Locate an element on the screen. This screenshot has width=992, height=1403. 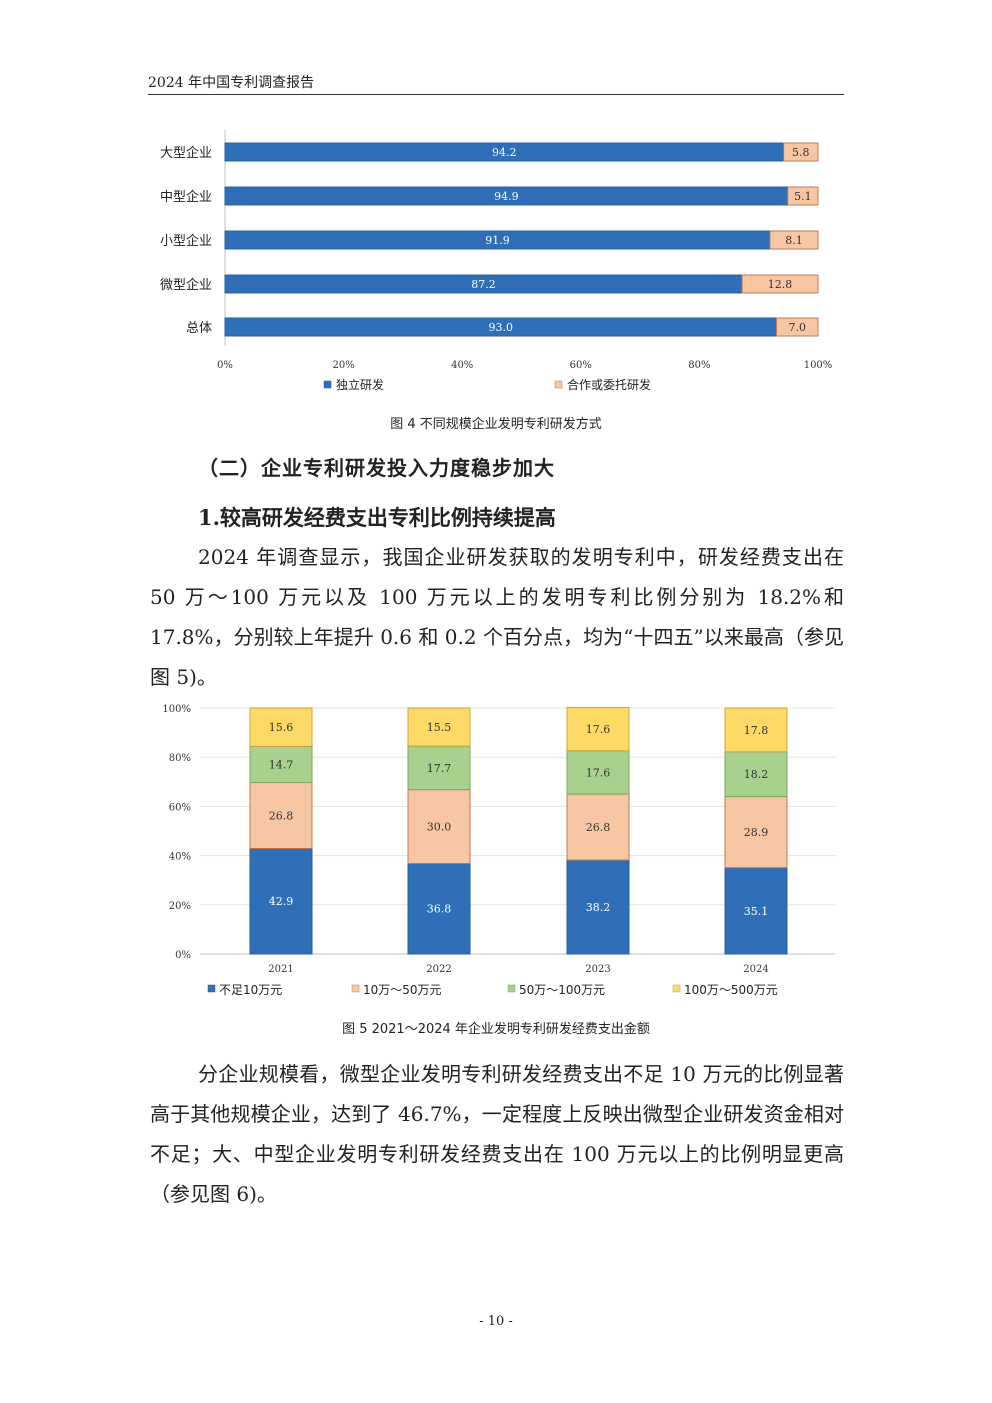
data-label: 17.7 is located at coordinates (439, 768).